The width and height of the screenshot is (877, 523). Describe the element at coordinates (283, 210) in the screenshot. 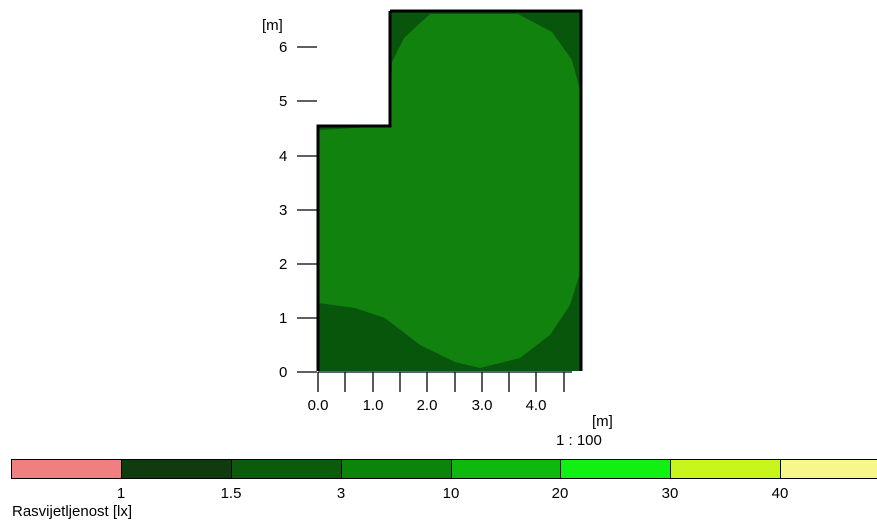

I see `y-tick-label: 3` at that location.